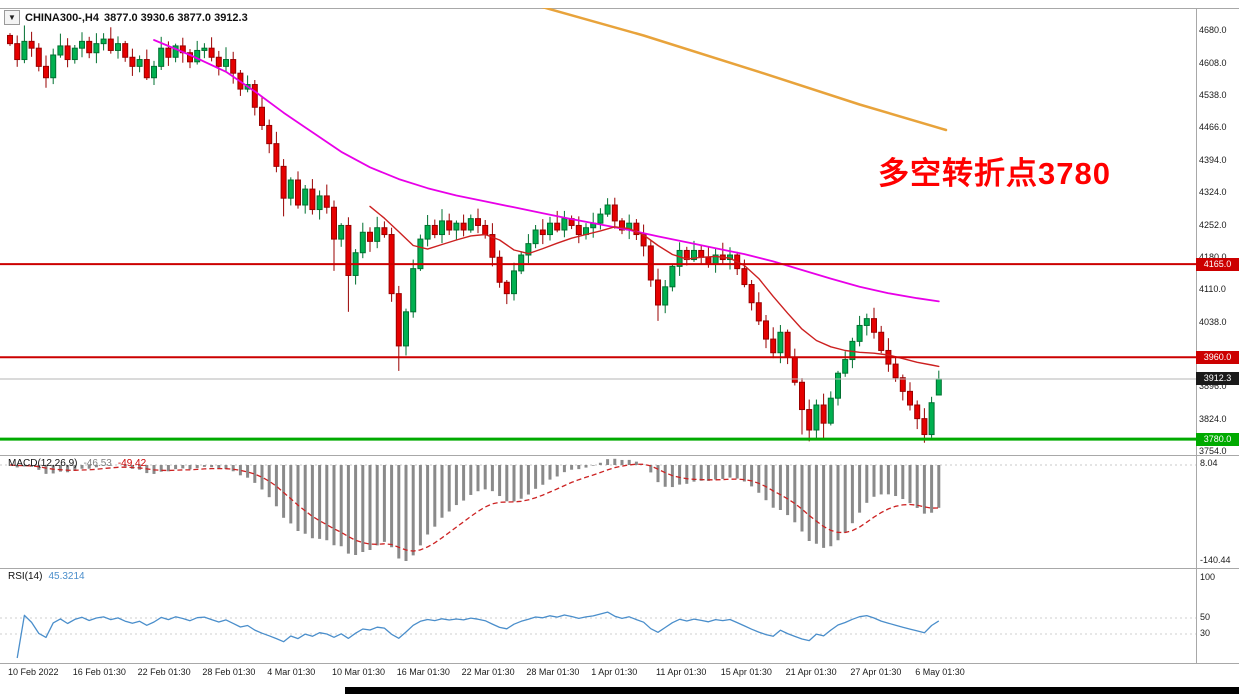 The height and width of the screenshot is (694, 1239). I want to click on chevron-down-icon: ▼, so click(12, 17).